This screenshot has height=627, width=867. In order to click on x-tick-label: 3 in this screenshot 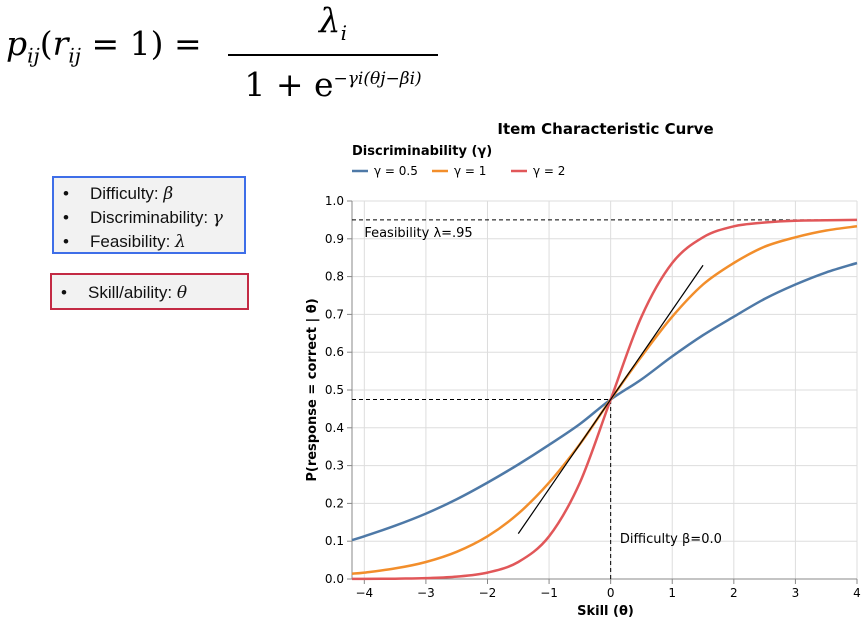, I will do `click(796, 593)`.